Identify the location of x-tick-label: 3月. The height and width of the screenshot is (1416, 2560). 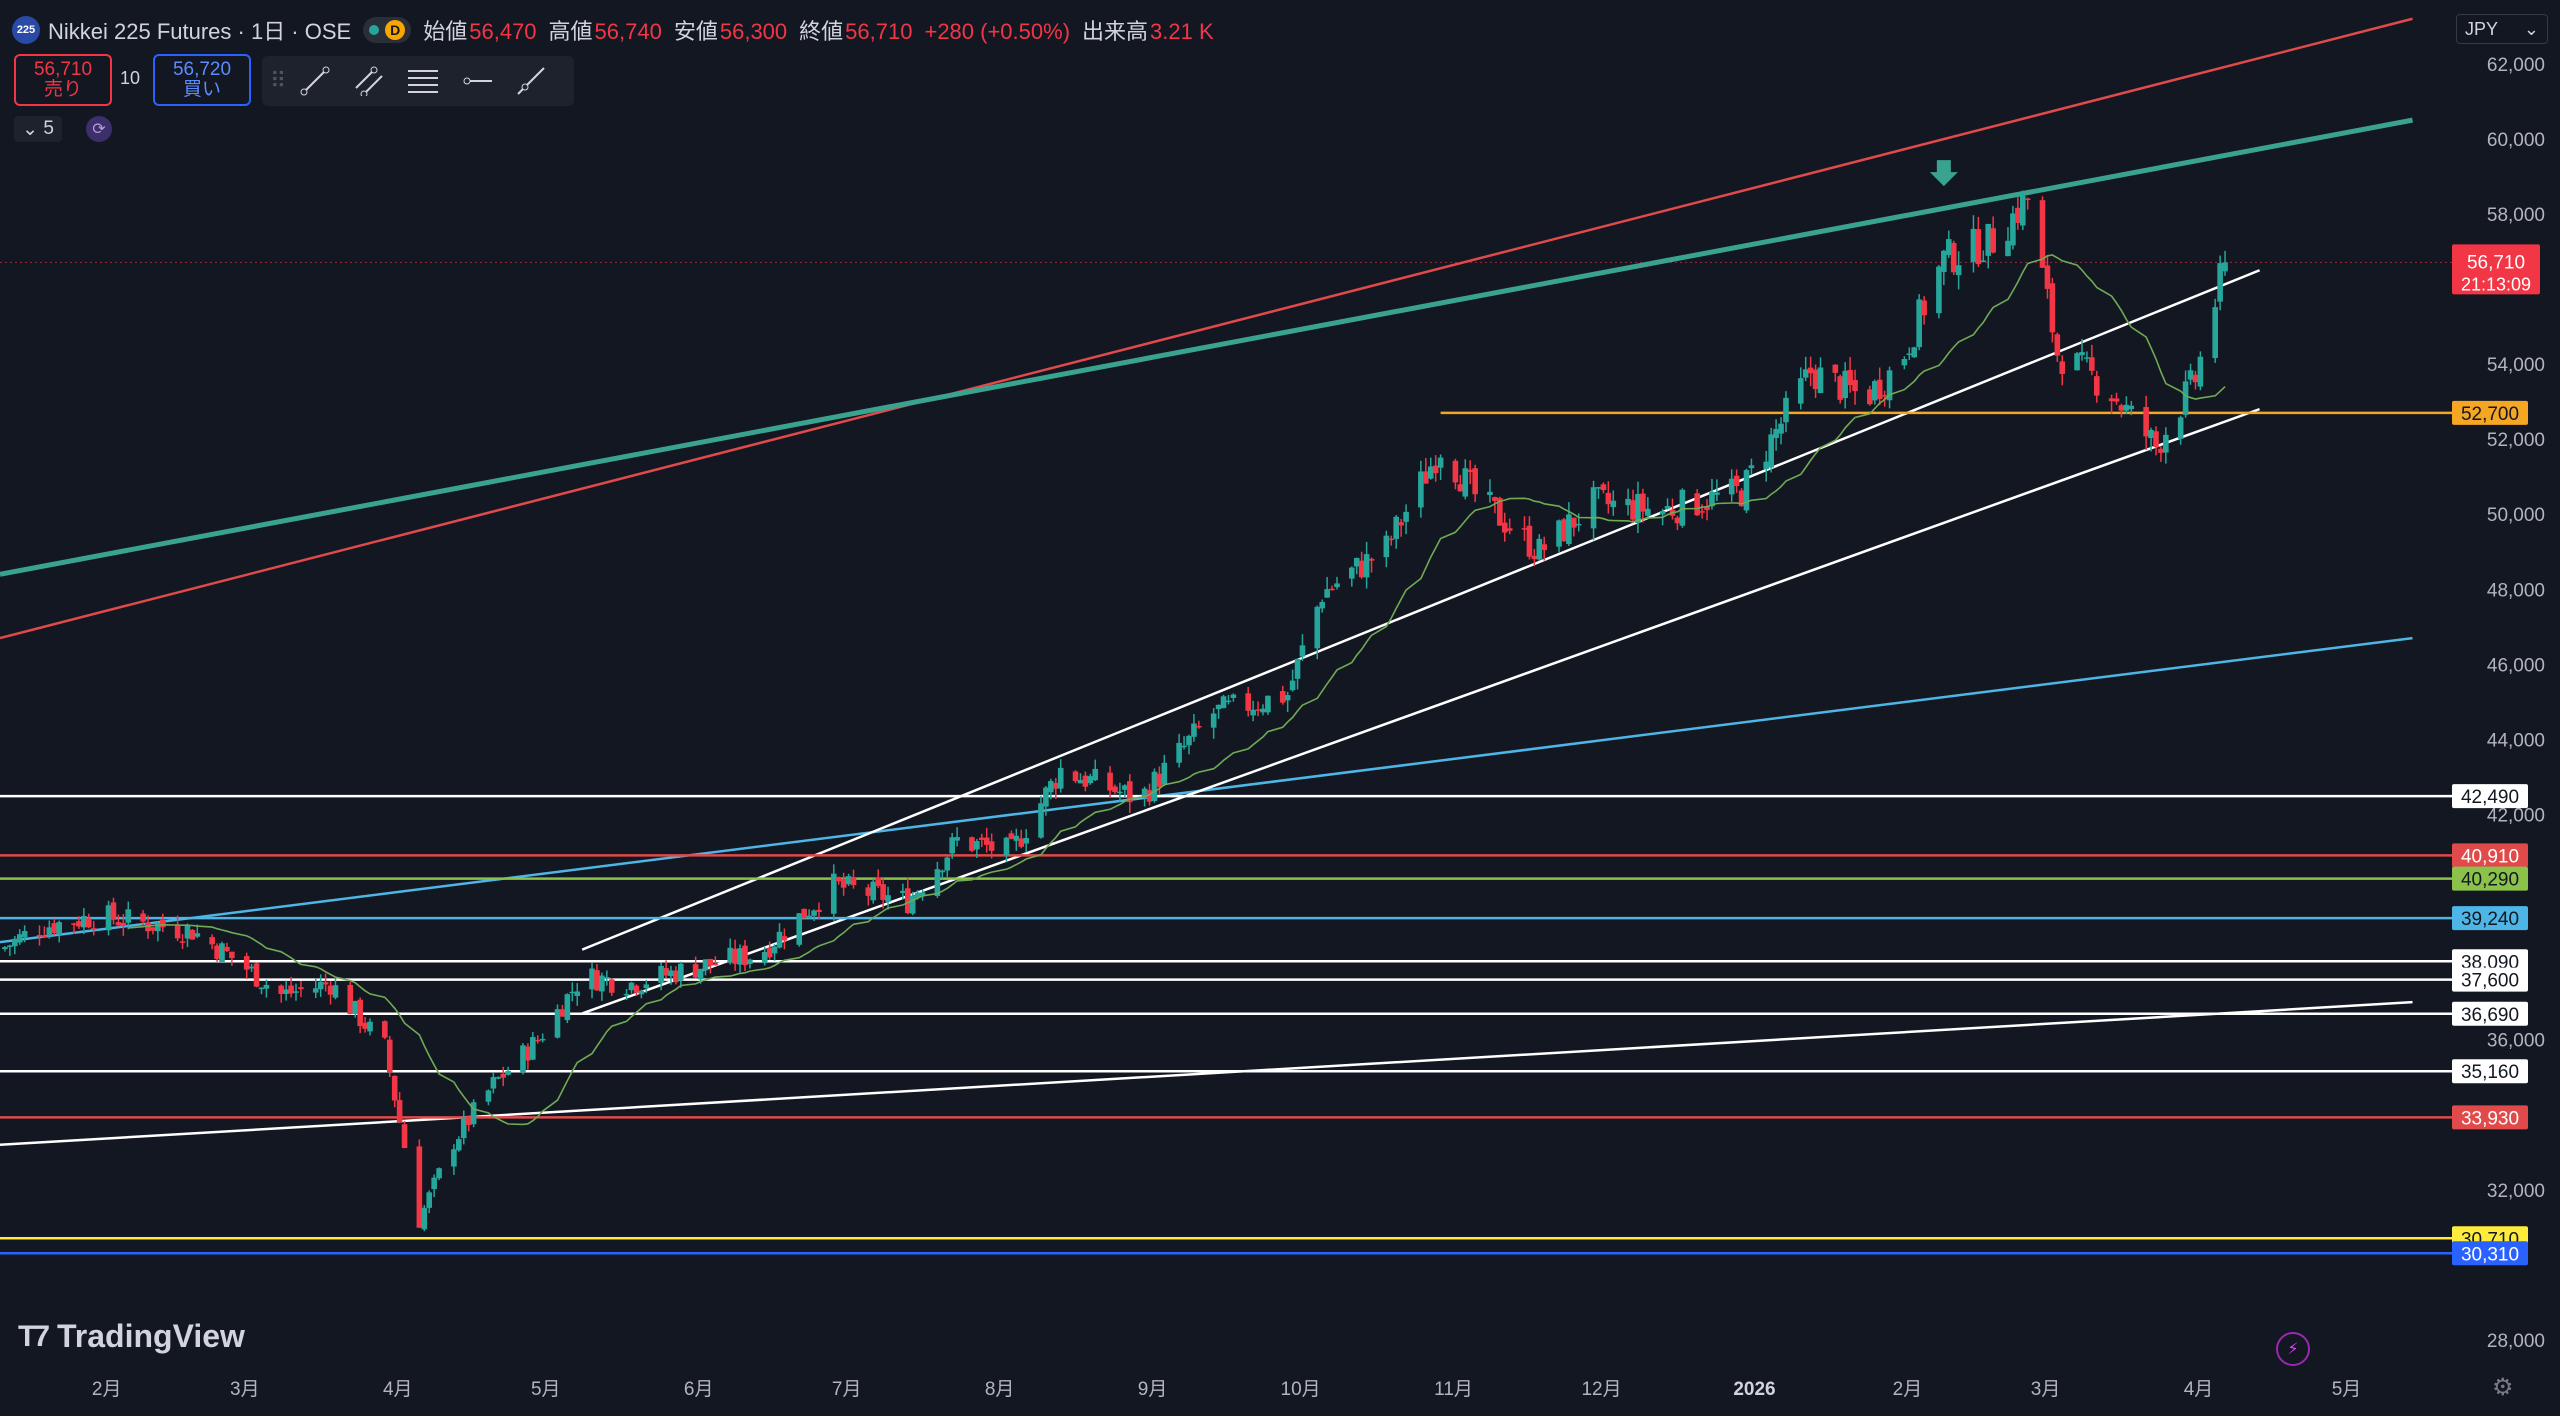
(245, 1389).